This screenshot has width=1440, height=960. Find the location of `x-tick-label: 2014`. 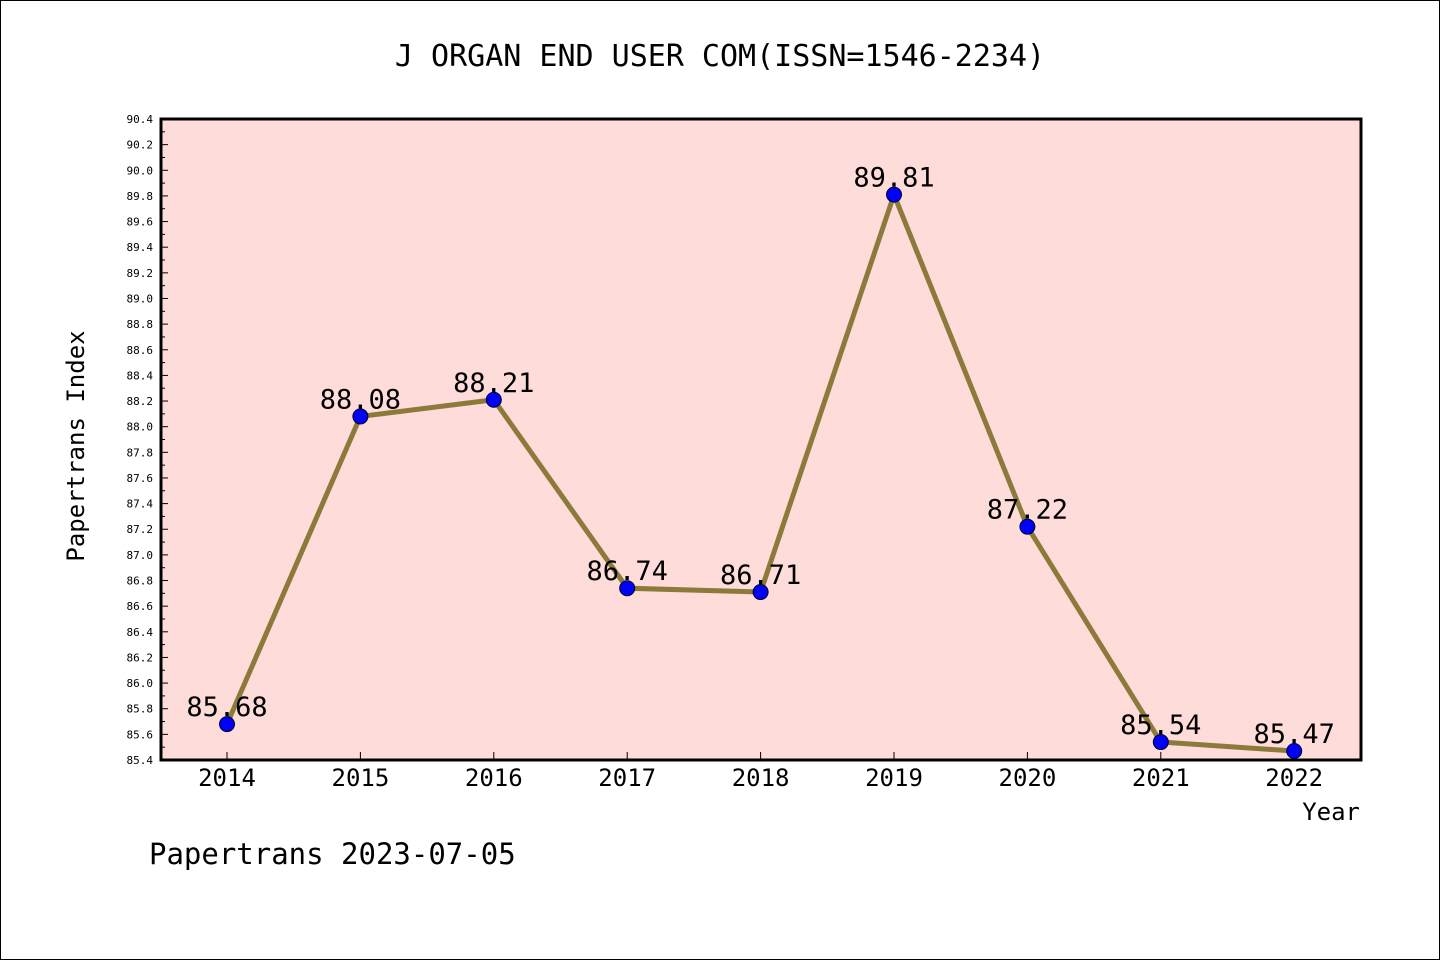

x-tick-label: 2014 is located at coordinates (227, 778).